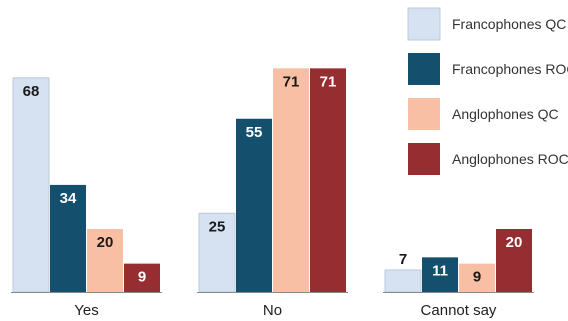 Image resolution: width=568 pixels, height=321 pixels. I want to click on legend-label-anglophones-roc: Anglophones ROC, so click(510, 159).